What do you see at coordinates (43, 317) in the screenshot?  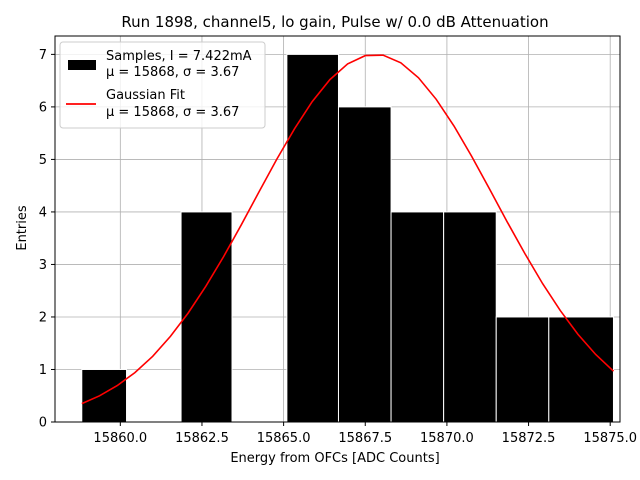 I see `y-tick-label: 2` at bounding box center [43, 317].